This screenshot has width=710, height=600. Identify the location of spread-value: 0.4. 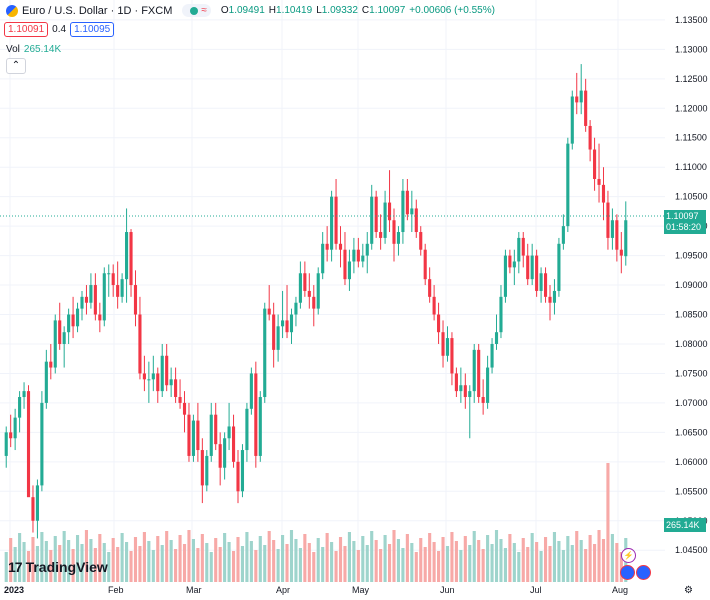
(59, 29).